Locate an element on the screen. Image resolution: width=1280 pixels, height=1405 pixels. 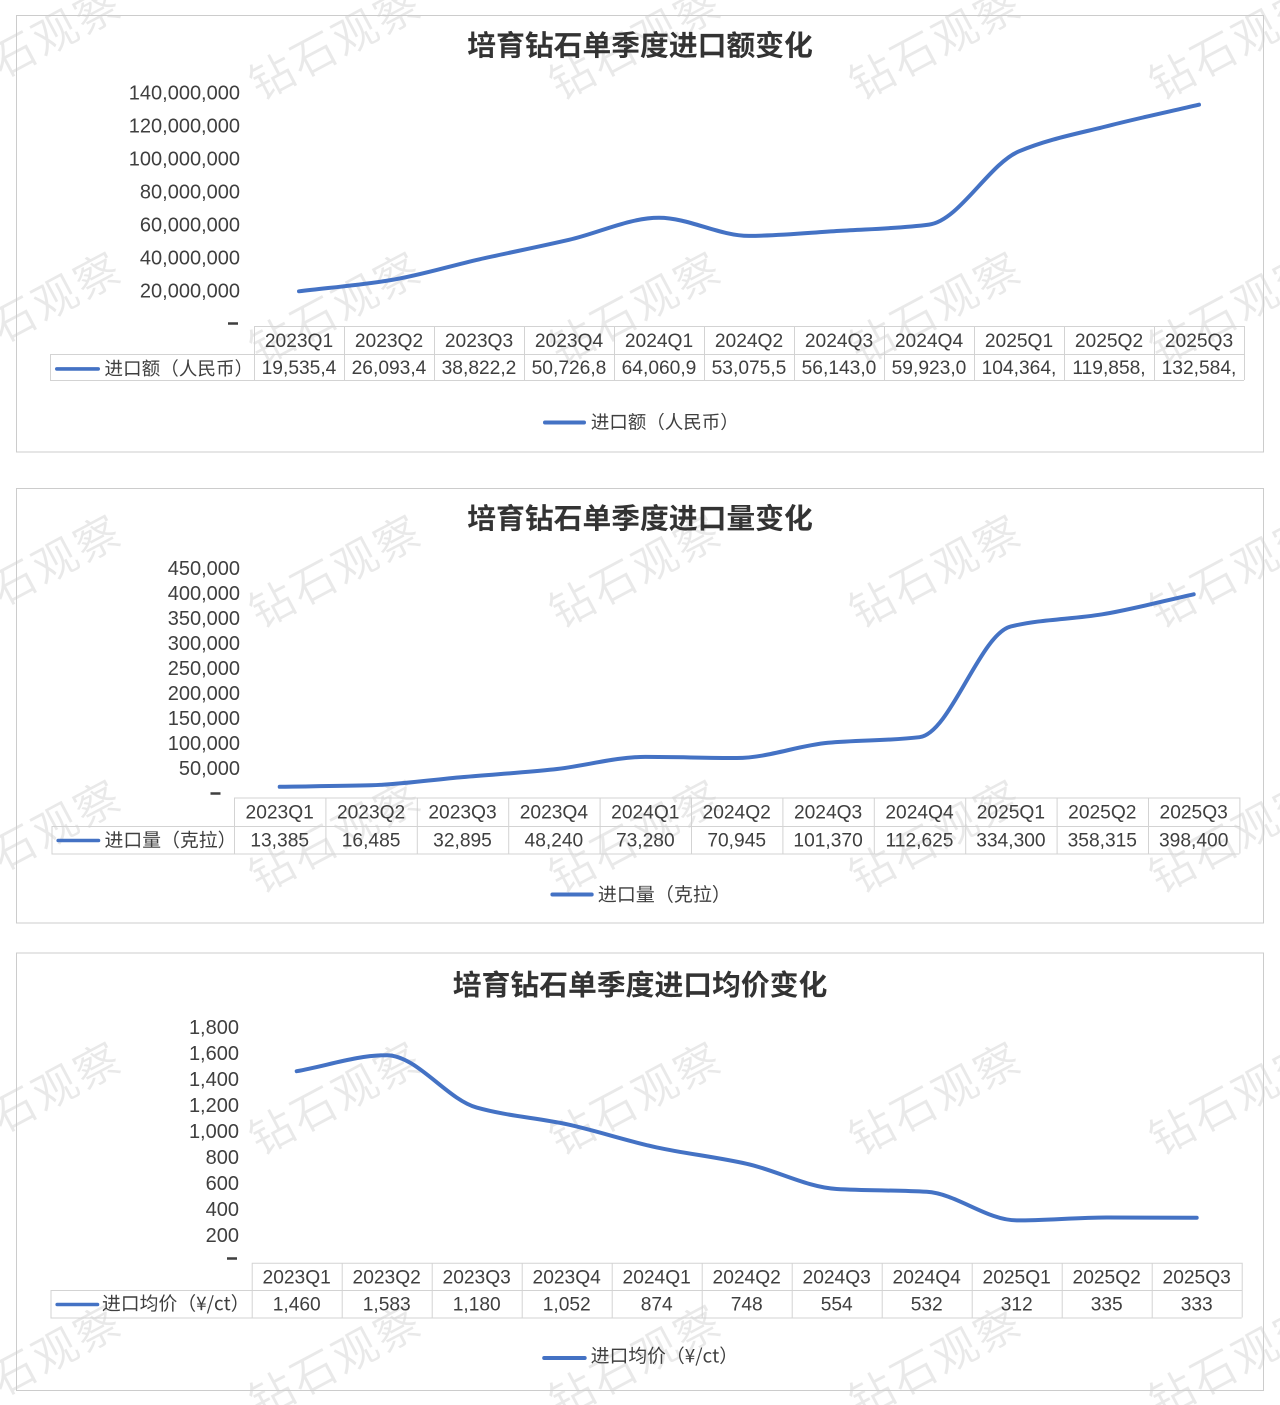
svg-text: 40,000,000 is located at coordinates (190, 259).